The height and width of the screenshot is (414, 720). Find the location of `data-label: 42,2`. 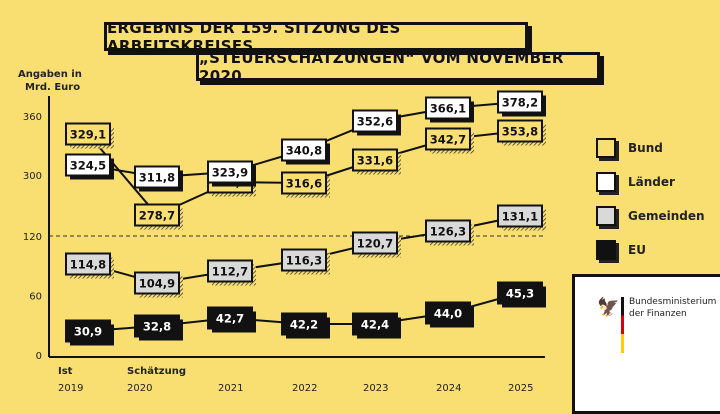

data-label: 42,2 is located at coordinates (304, 325).